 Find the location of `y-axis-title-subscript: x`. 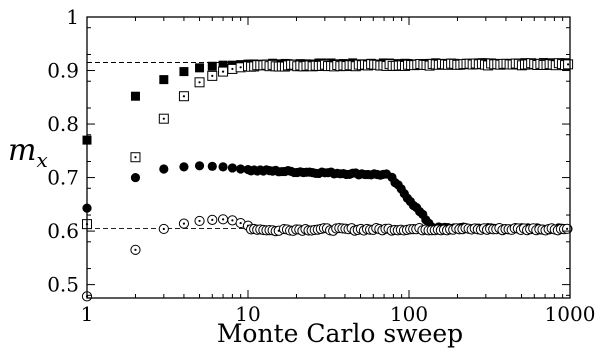

y-axis-title-subscript: x is located at coordinates (41, 160).